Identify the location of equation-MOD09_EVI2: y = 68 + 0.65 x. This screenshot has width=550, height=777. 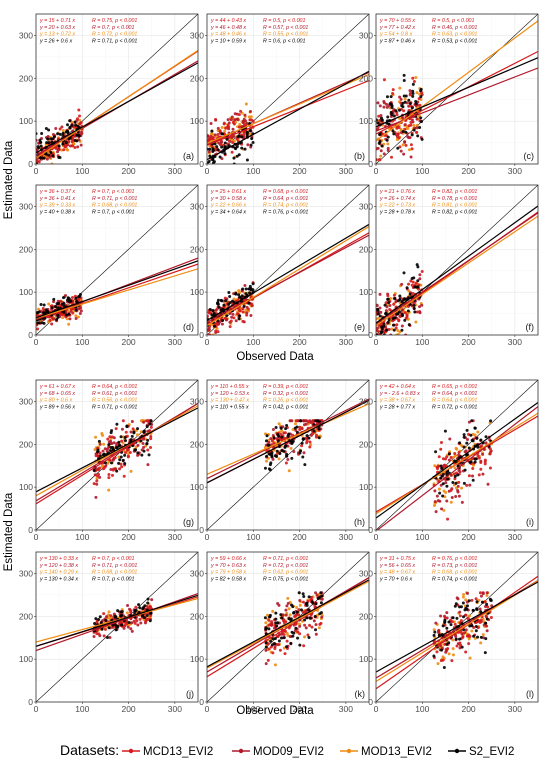
(57, 394).